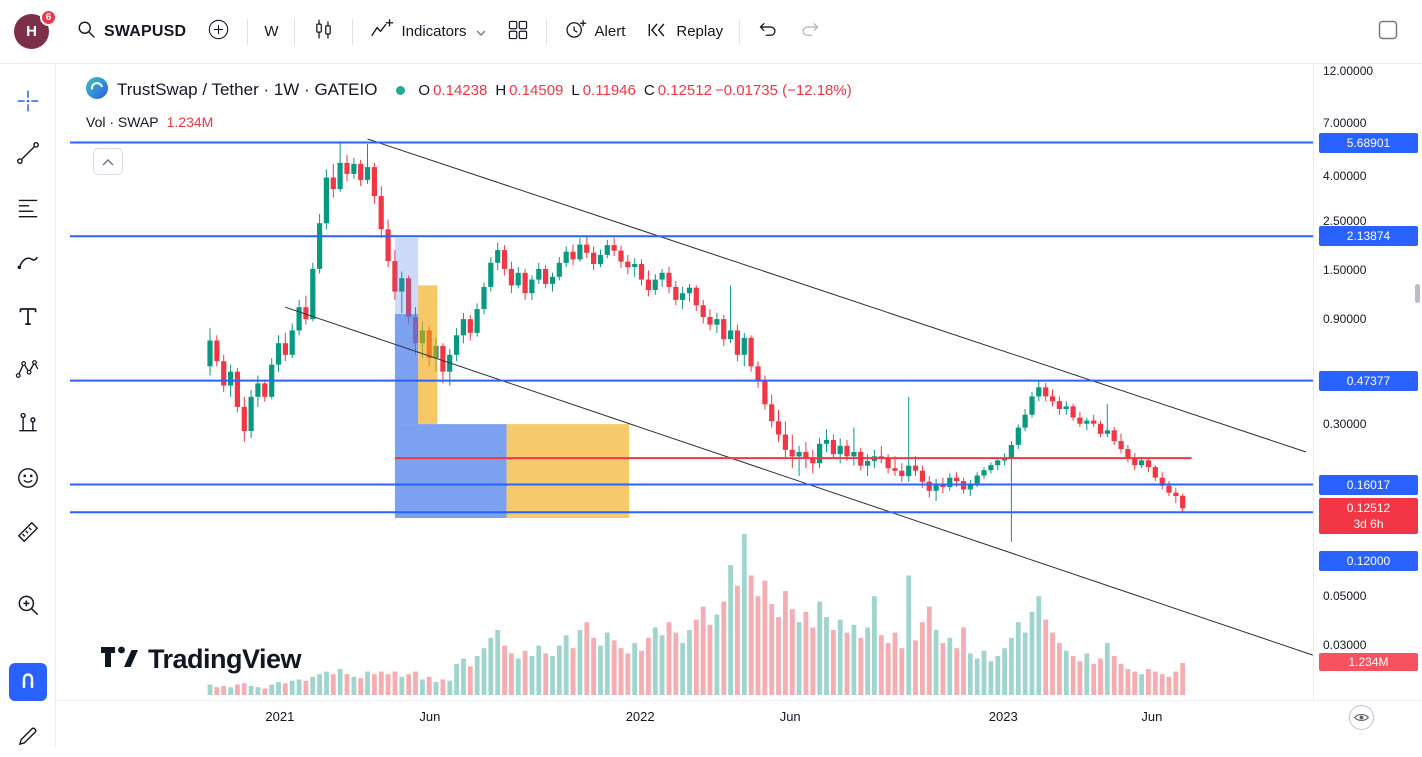  What do you see at coordinates (575, 31) in the screenshot?
I see `alert-clock-icon` at bounding box center [575, 31].